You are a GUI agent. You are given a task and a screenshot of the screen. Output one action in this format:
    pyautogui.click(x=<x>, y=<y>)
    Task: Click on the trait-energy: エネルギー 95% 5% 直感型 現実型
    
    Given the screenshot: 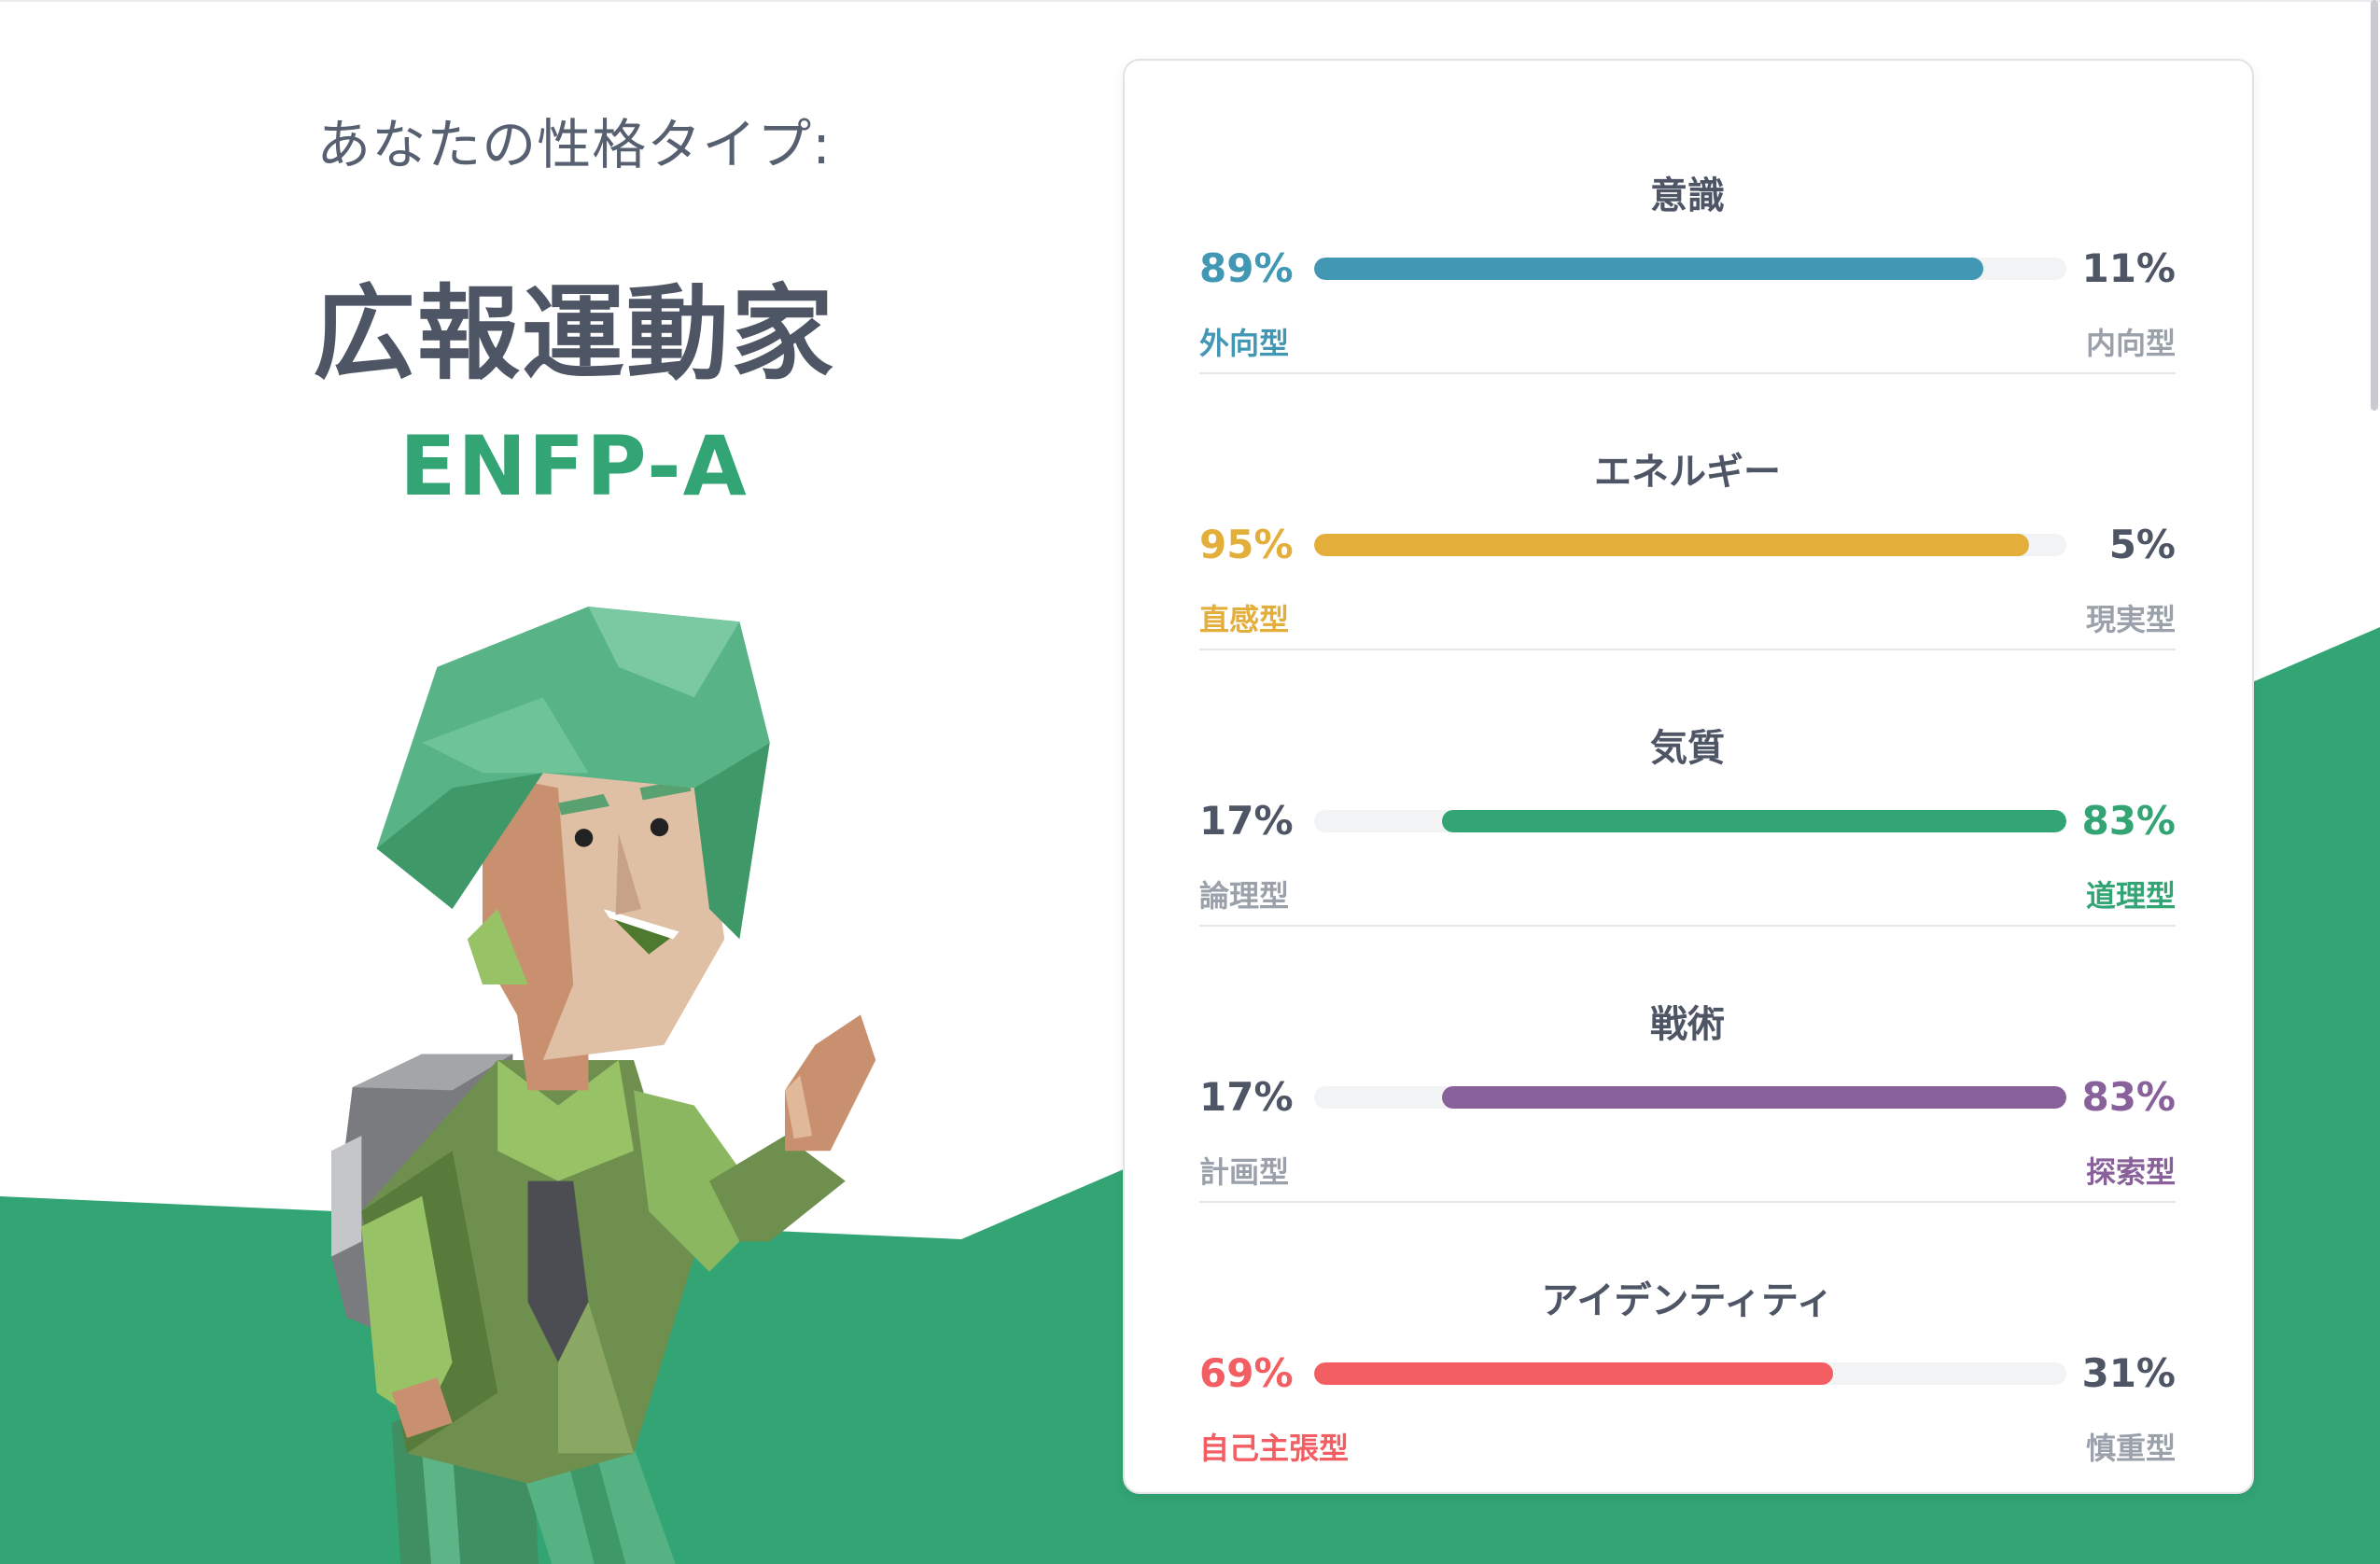 What is the action you would take?
    pyautogui.click(x=1687, y=512)
    